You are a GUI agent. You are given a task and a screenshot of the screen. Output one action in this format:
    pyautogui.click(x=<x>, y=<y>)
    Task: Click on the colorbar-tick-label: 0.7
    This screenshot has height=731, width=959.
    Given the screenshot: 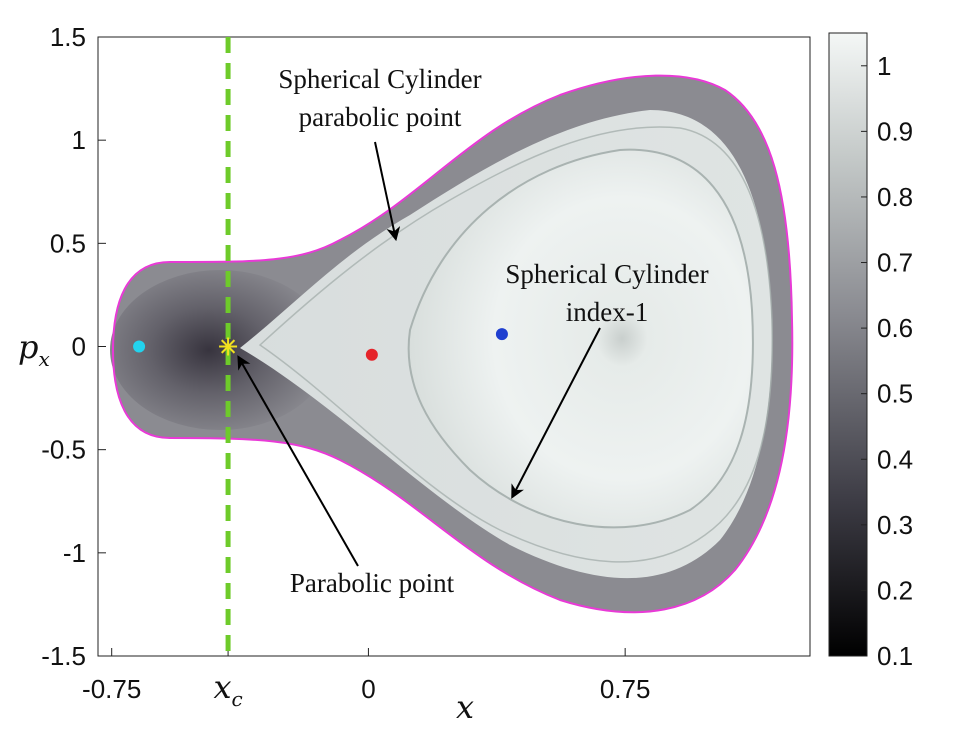 What is the action you would take?
    pyautogui.click(x=895, y=263)
    